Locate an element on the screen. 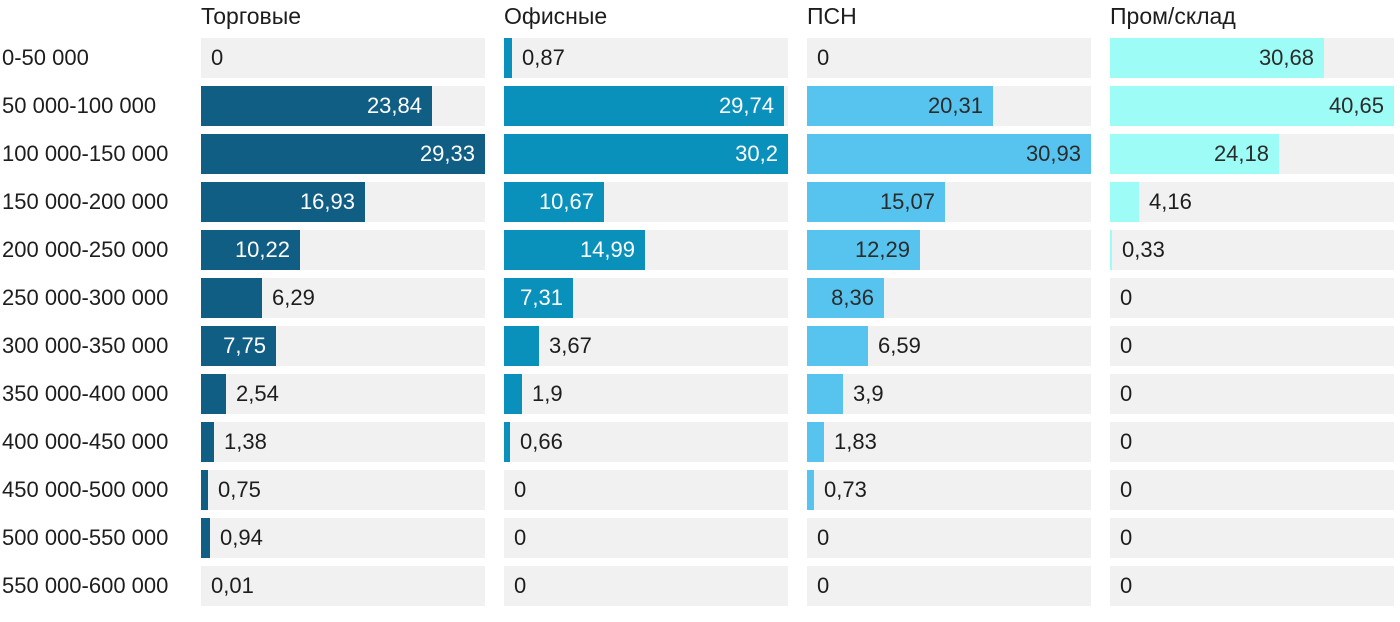 The height and width of the screenshot is (622, 1400). bar-track: 29,33 is located at coordinates (343, 154).